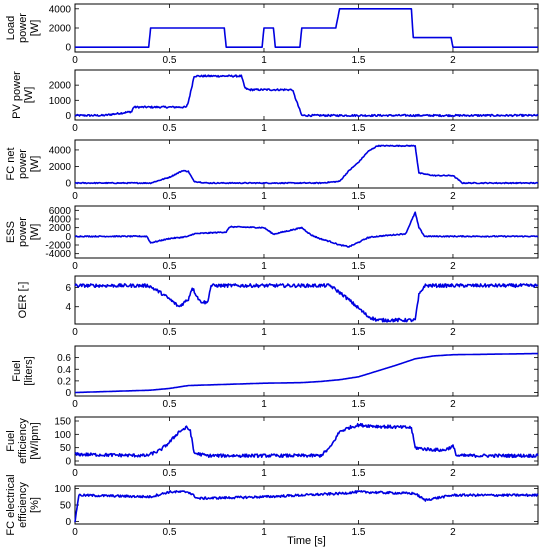 This screenshot has height=550, width=541. What do you see at coordinates (68, 288) in the screenshot?
I see `y-tick-label: 6` at bounding box center [68, 288].